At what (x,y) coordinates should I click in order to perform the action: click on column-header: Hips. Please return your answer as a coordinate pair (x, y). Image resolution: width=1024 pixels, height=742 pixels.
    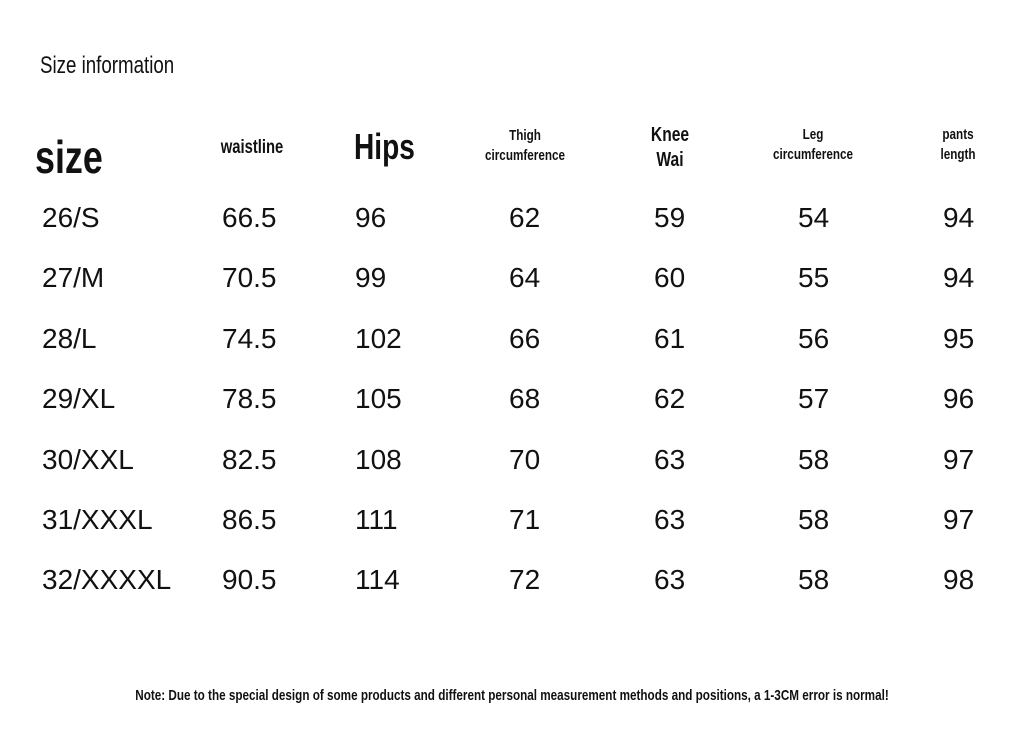
    Looking at the image, I should click on (384, 146).